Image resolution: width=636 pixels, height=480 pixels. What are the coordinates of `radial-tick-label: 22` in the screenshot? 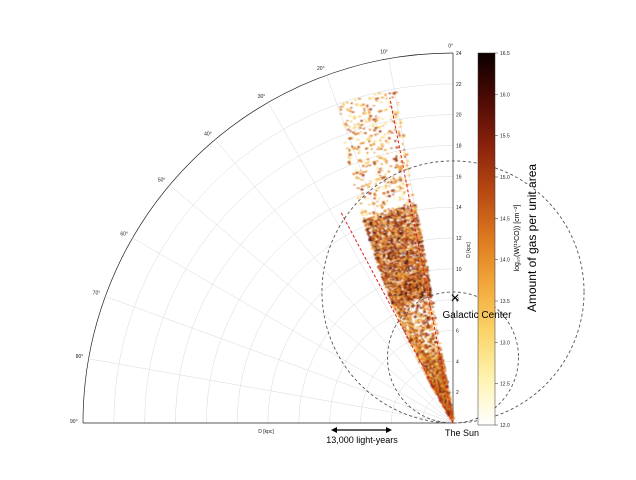 It's located at (459, 85).